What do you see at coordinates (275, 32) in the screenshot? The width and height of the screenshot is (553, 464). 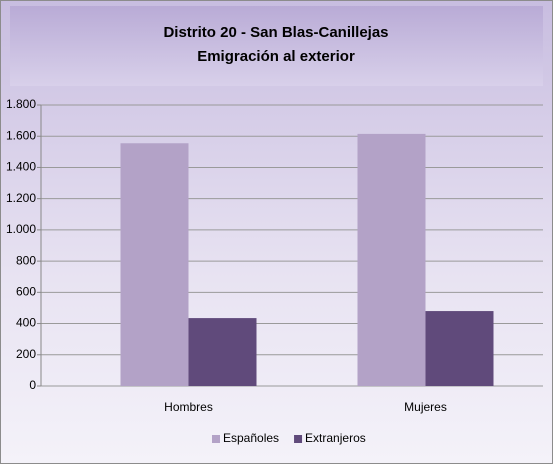 I see `chart-title: Distrito 20 - San Blas-Canillejas` at bounding box center [275, 32].